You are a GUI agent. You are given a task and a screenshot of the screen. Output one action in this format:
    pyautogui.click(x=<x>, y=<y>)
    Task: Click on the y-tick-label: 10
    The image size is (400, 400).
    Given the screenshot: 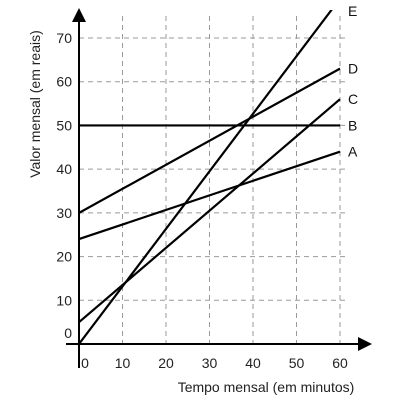 What is the action you would take?
    pyautogui.click(x=64, y=300)
    